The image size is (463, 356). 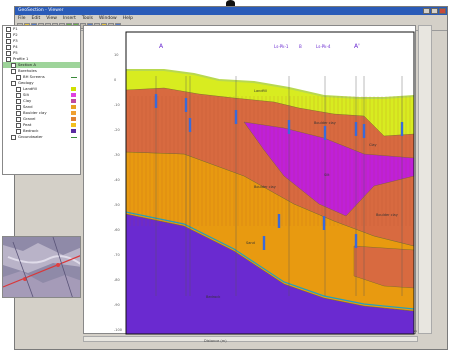 I want to click on tree-item: P3, so click(x=41, y=41).